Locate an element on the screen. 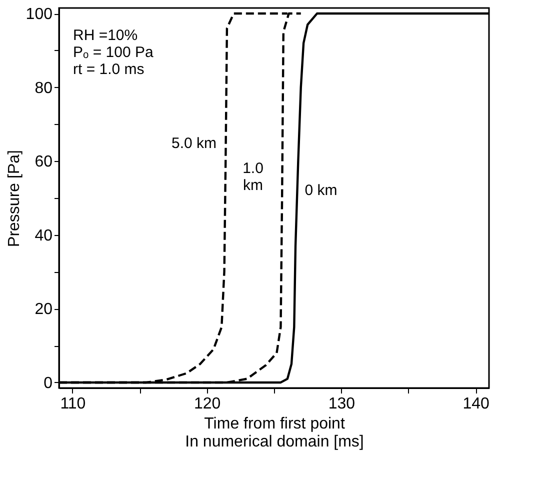  y-tick-label: 100 is located at coordinates (39, 15).